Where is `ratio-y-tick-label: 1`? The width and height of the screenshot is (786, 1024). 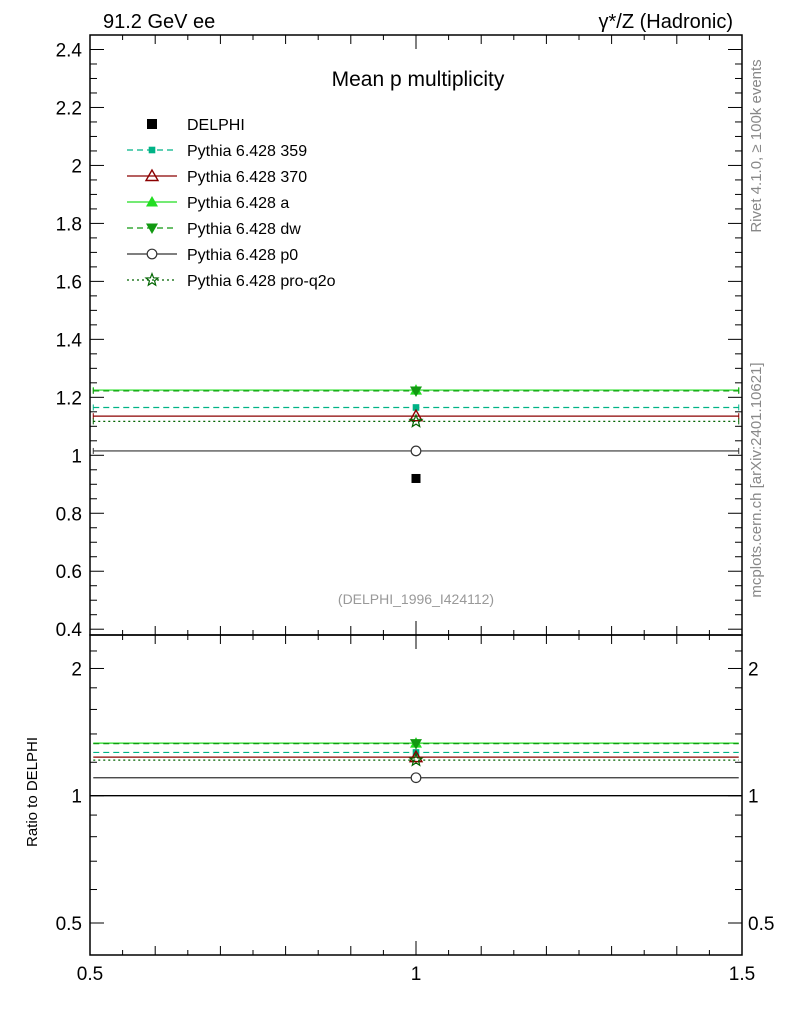
ratio-y-tick-label: 1 is located at coordinates (76, 797).